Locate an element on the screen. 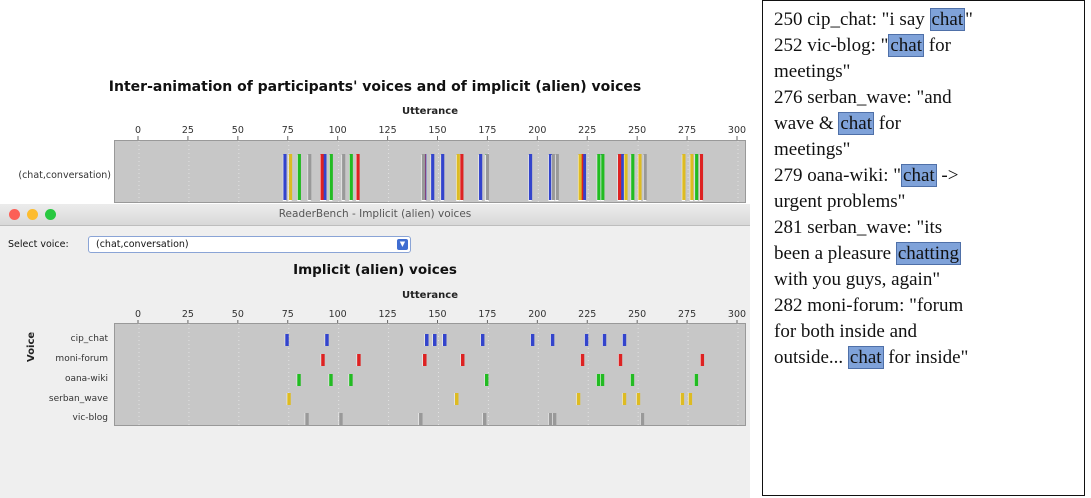 The image size is (1091, 498). excerpt-text: for is located at coordinates (937, 45).